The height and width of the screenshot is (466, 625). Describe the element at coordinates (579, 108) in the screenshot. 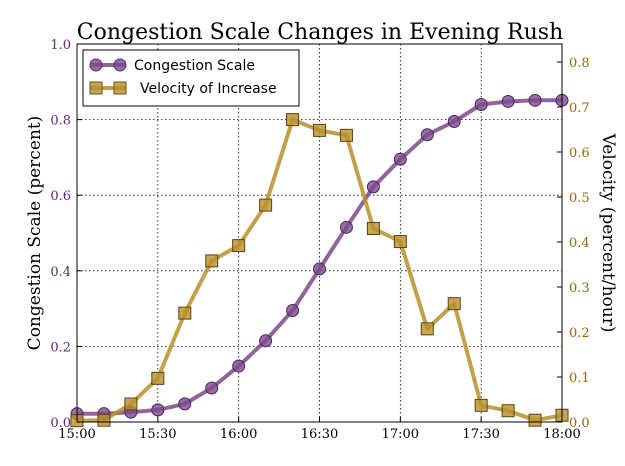

I see `right-tick-label: 0.7` at that location.